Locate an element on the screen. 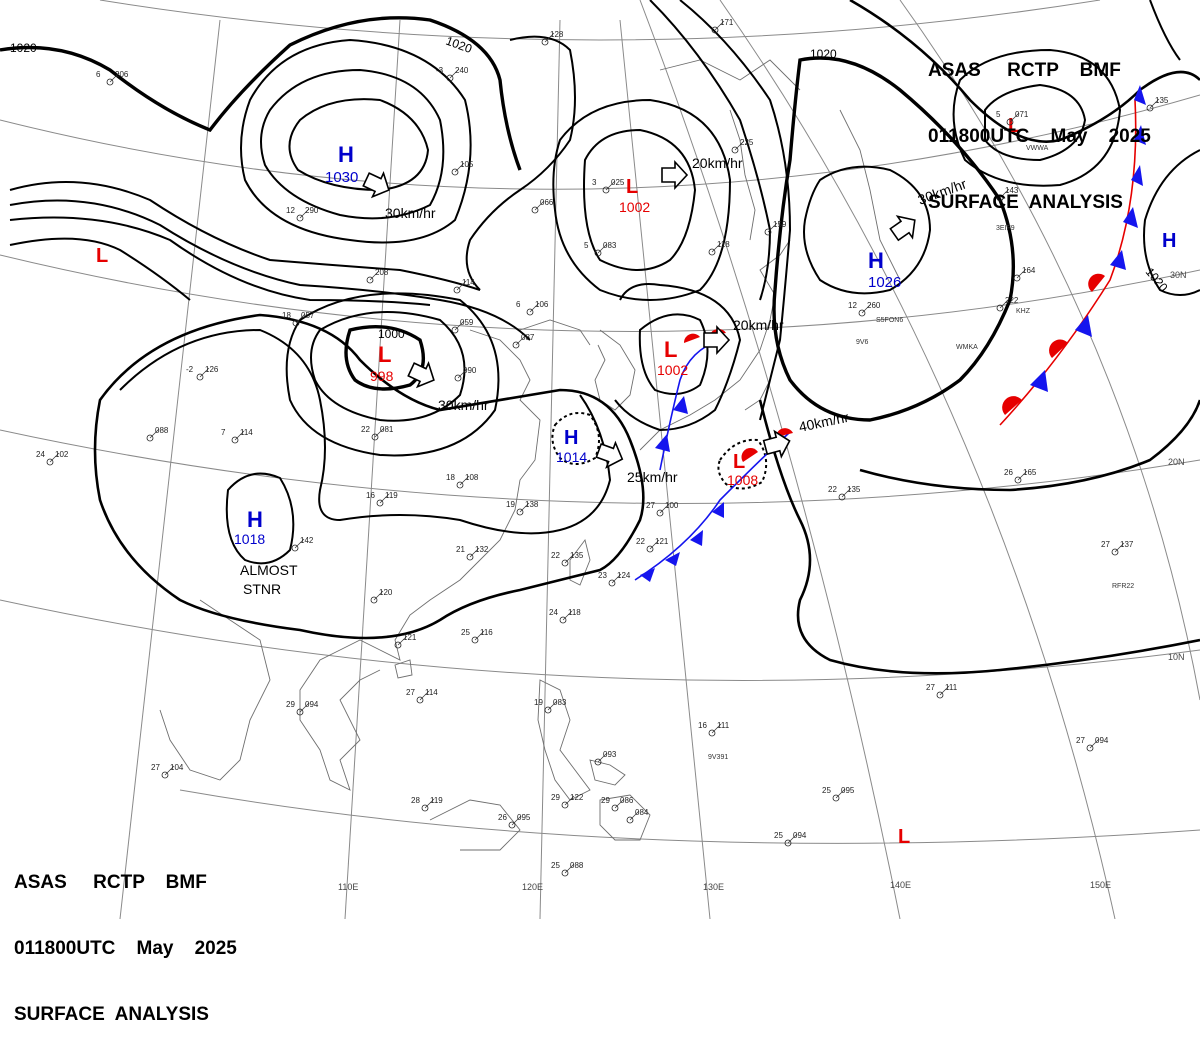  station-plot: 120 is located at coordinates (381, 596).